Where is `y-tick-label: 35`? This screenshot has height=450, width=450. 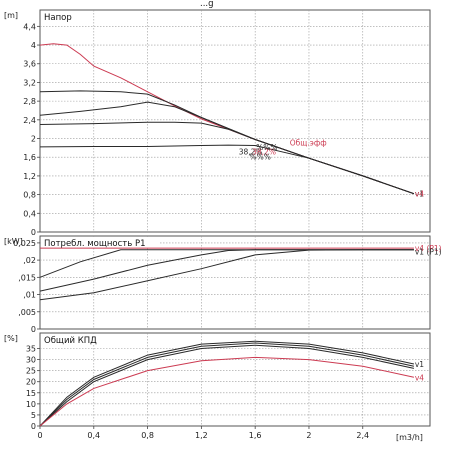
y-tick-label: 35 is located at coordinates (31, 349).